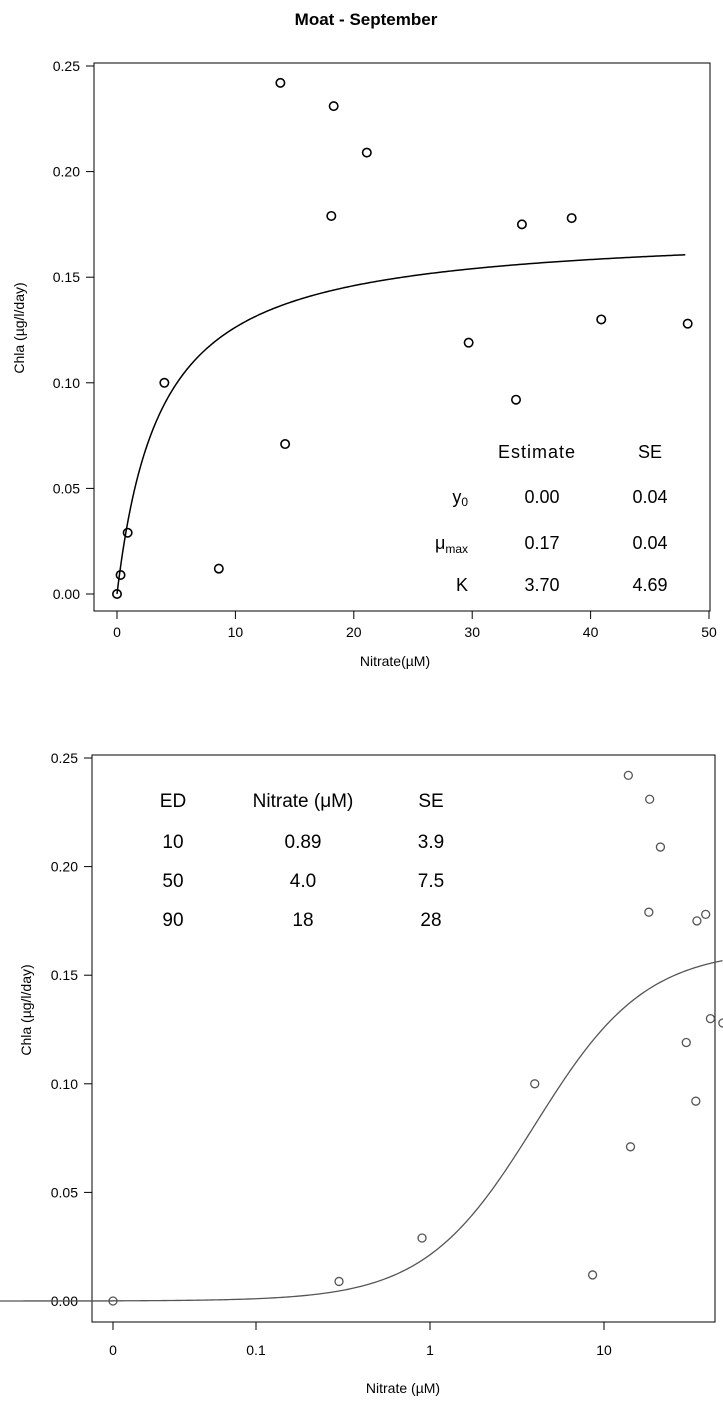 Image resolution: width=723 pixels, height=1408 pixels. I want to click on top-table-header-estimate: Estimate, so click(537, 452).